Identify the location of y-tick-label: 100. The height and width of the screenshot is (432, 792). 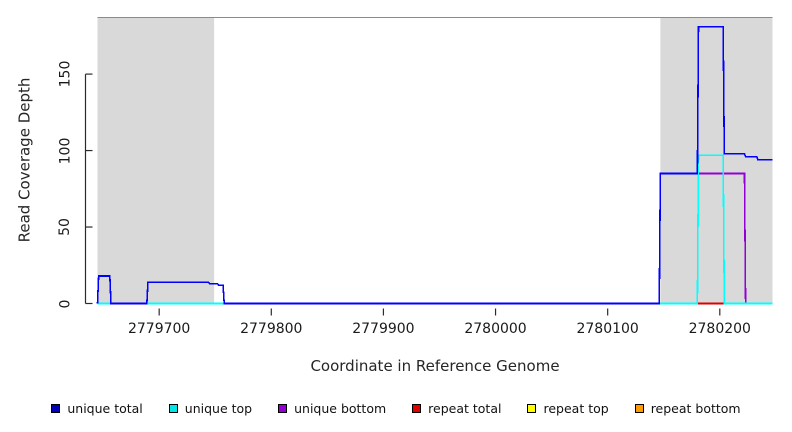
(64, 150).